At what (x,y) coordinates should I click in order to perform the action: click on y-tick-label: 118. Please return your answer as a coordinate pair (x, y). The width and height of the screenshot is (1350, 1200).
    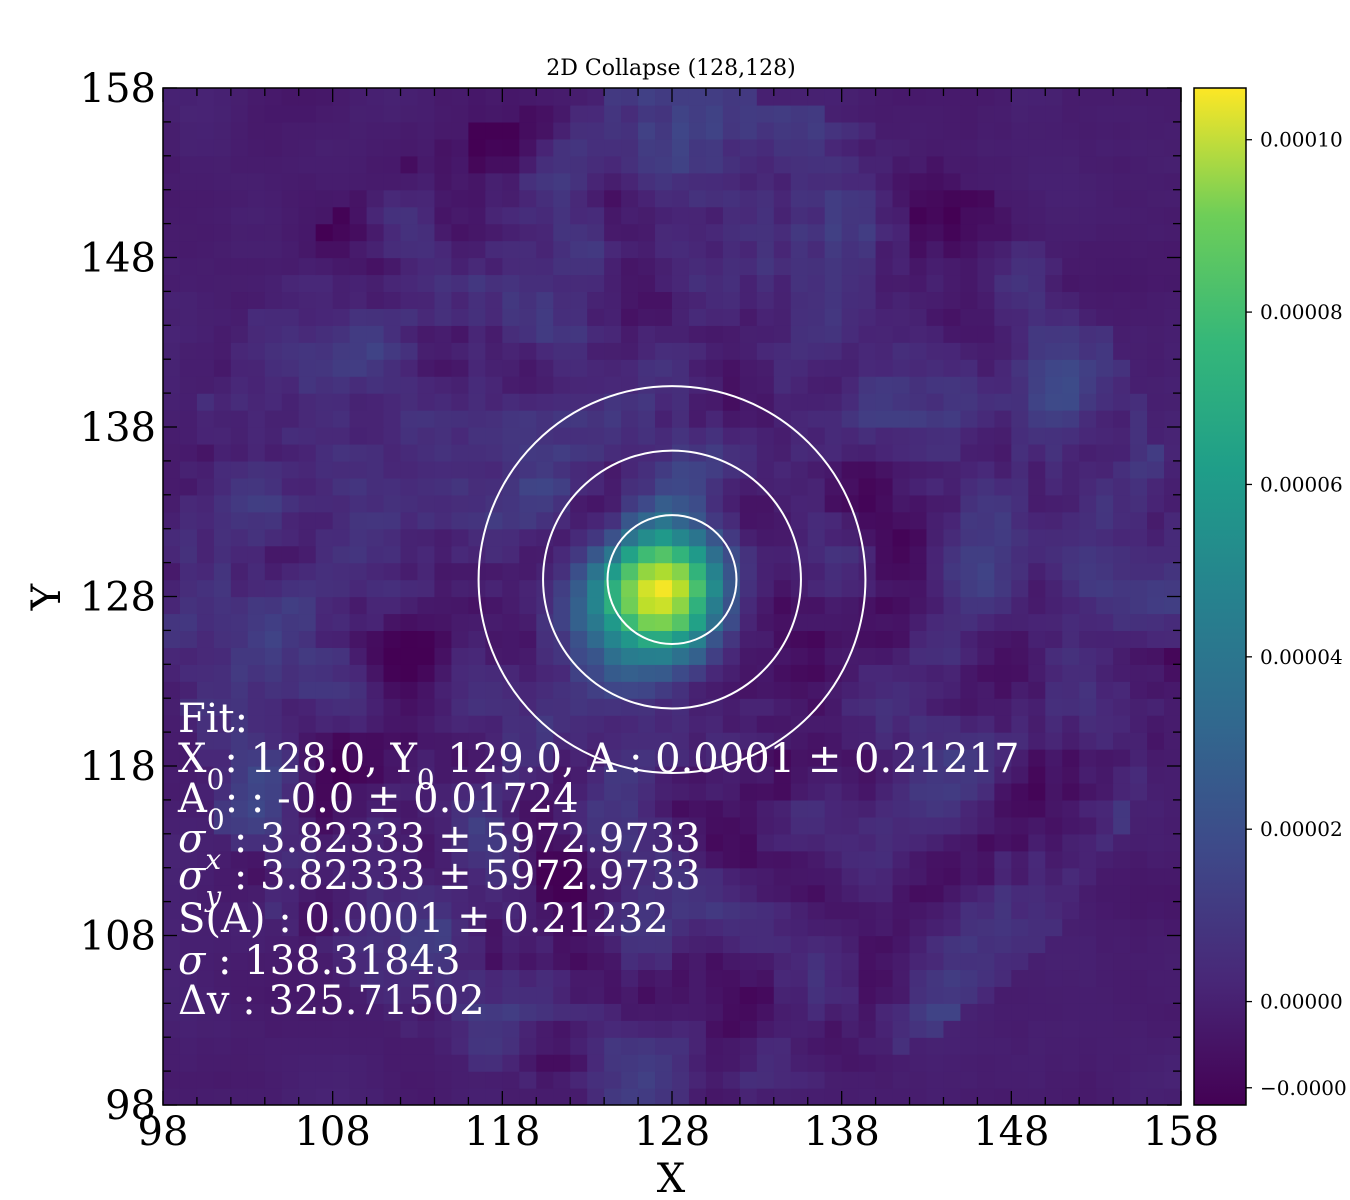
    Looking at the image, I should click on (118, 767).